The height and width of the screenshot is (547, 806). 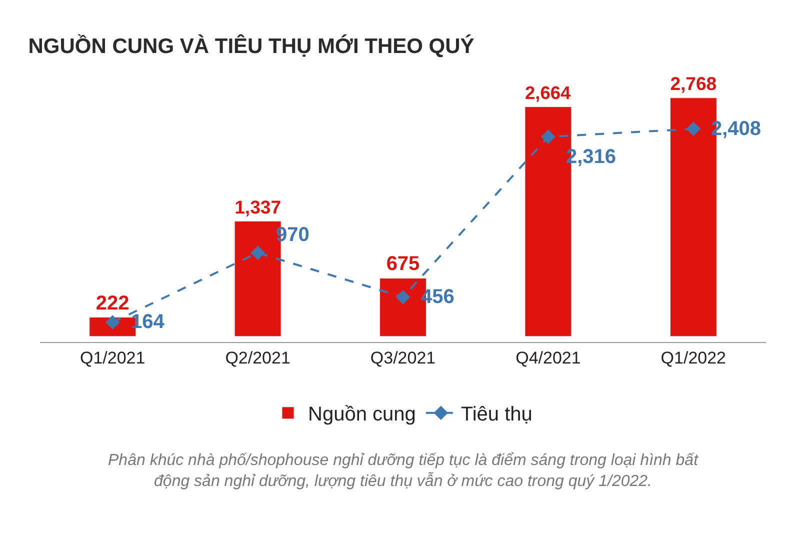 I want to click on x-tick-label: Q2/2021, so click(x=257, y=358).